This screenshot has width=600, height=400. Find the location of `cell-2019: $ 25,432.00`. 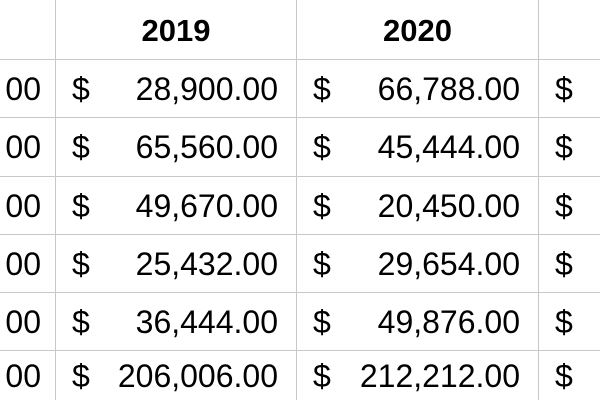

cell-2019: $ 25,432.00 is located at coordinates (176, 264).